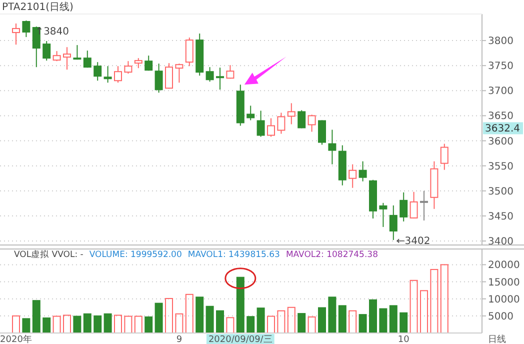  Describe the element at coordinates (501, 66) in the screenshot. I see `y-tick-label: 3750` at that location.